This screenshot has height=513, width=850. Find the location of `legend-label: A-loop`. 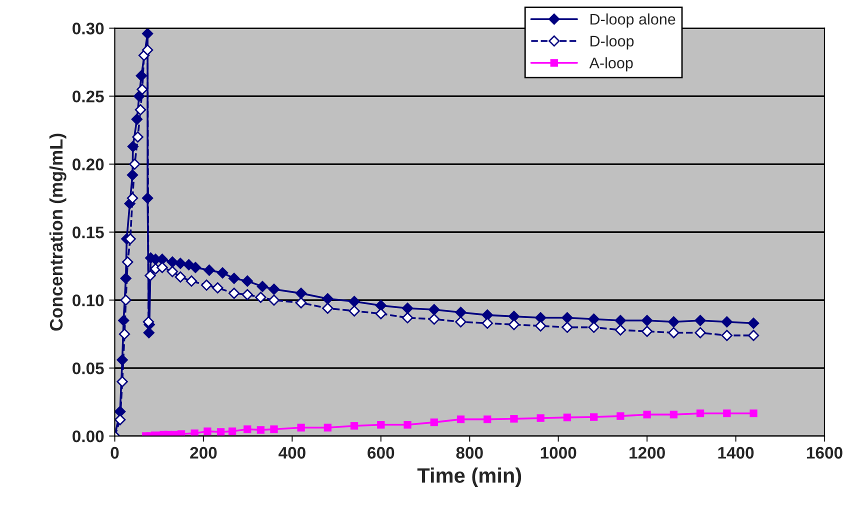

legend-label: A-loop is located at coordinates (611, 64).